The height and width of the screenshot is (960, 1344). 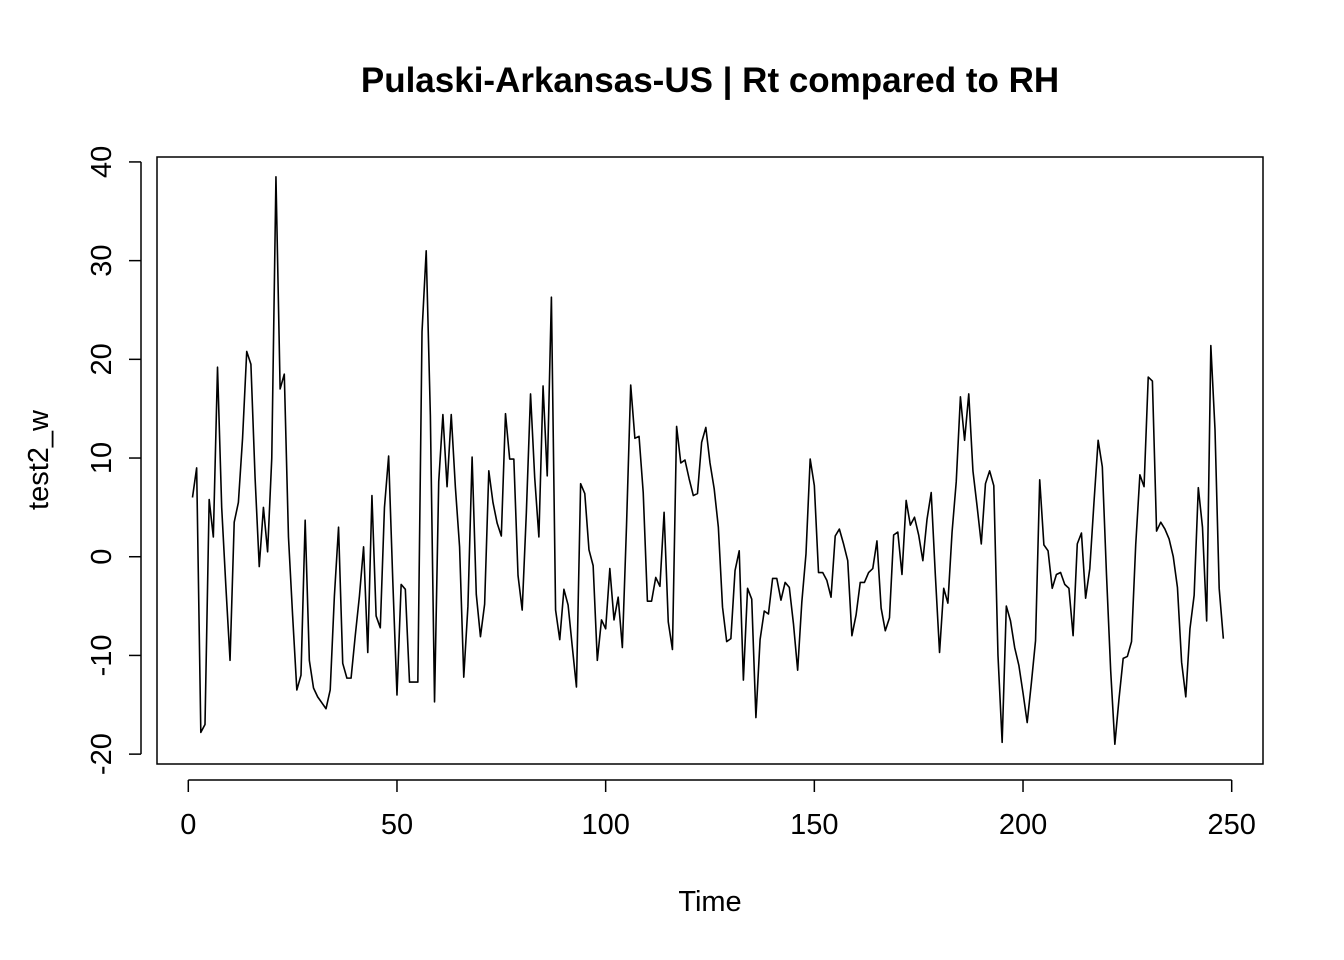 What do you see at coordinates (710, 80) in the screenshot?
I see `chart-title: Pulaski-Arkansas-US | Rt compared to RH` at bounding box center [710, 80].